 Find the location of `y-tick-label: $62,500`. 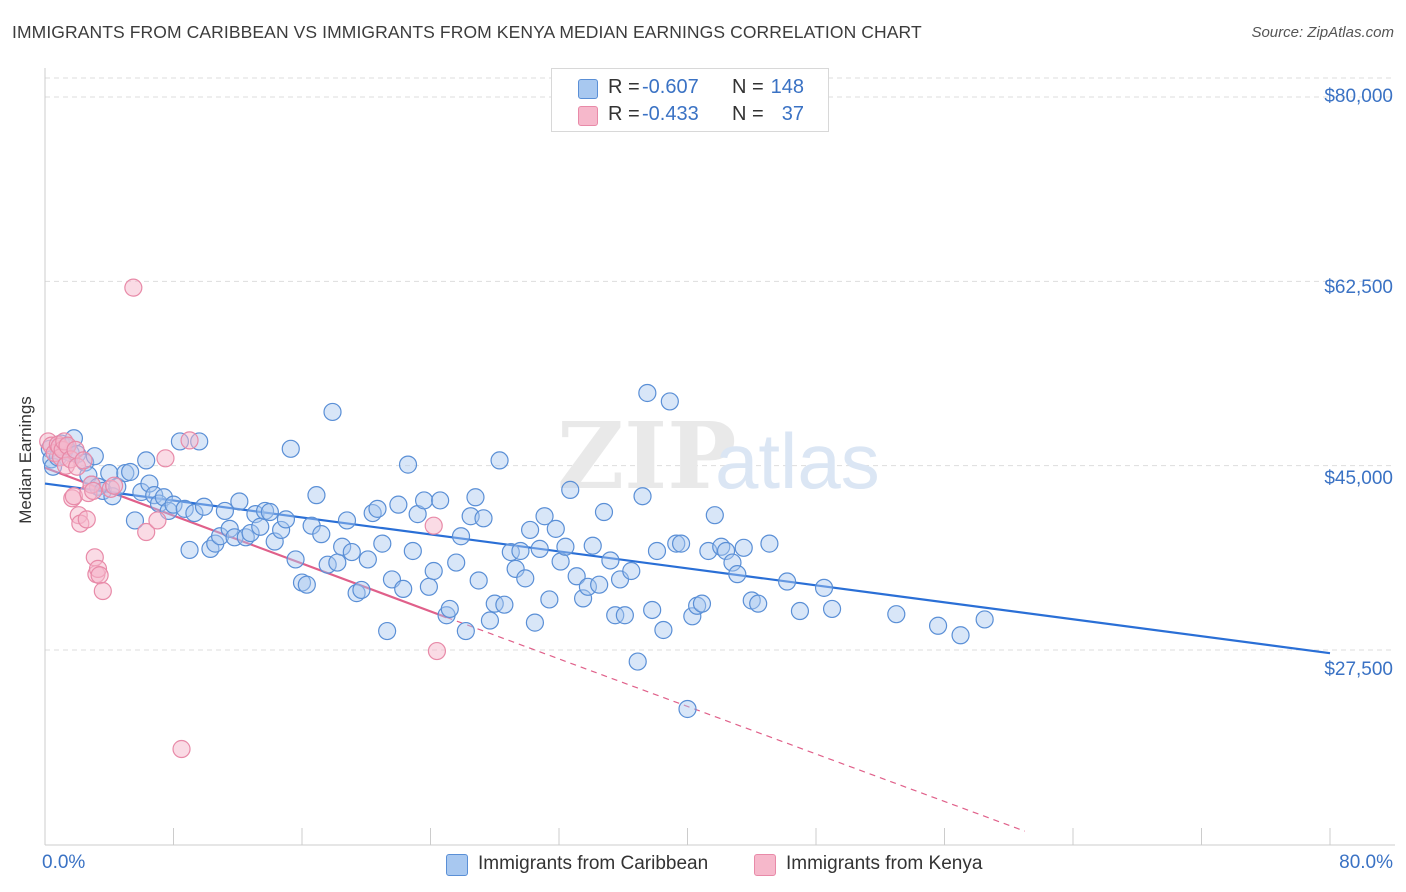

y-tick-label: $62,500 is located at coordinates (1358, 287).